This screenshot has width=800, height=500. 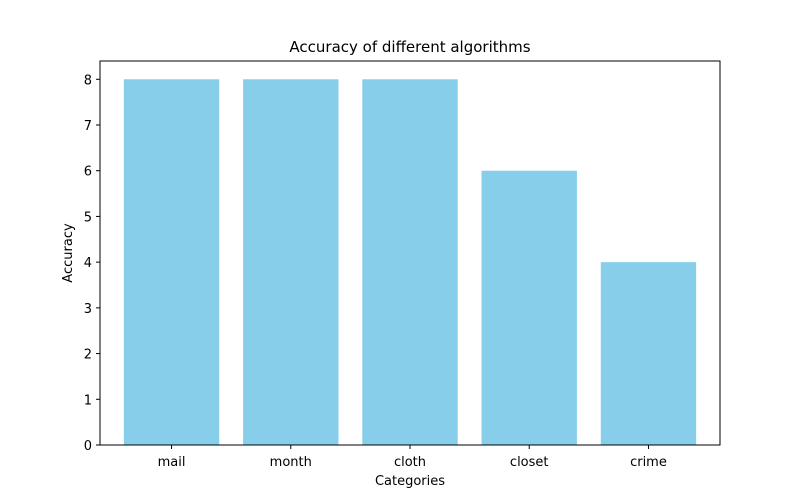 What do you see at coordinates (171, 262) in the screenshot?
I see `bar-mail` at bounding box center [171, 262].